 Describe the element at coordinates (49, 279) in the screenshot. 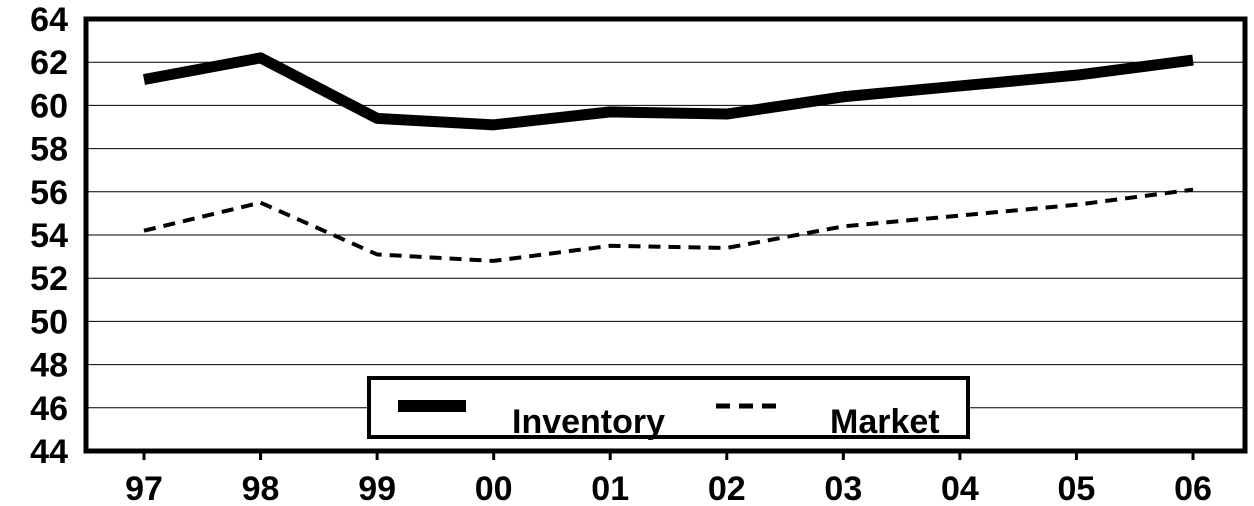

I see `y-tick-label: 52` at that location.